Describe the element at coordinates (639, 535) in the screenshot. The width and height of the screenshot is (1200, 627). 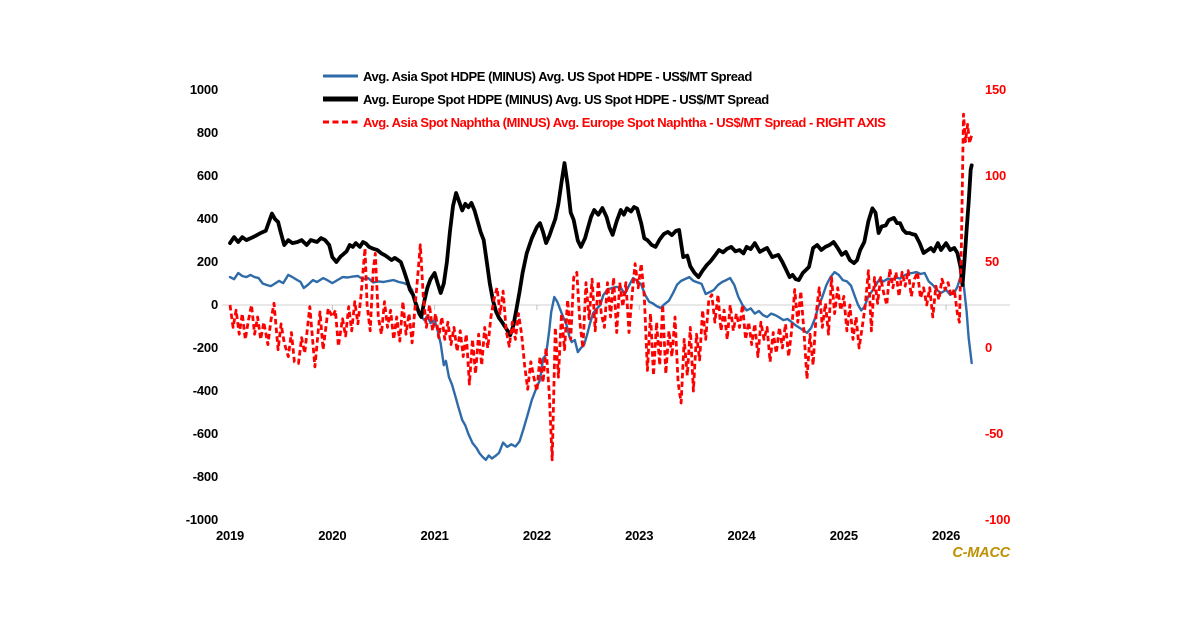
I see `x-axis-tick-label: 2023` at that location.